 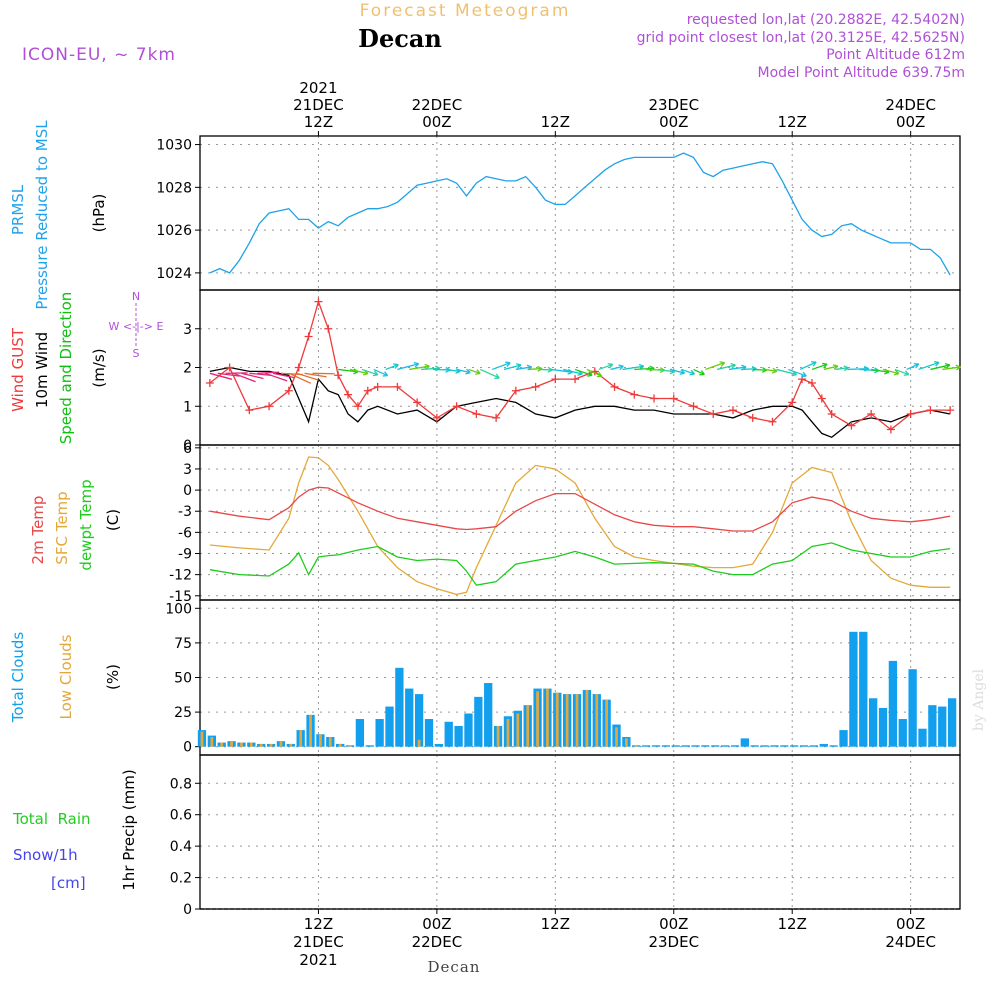 I want to click on panel-frame, so click(x=580, y=213).